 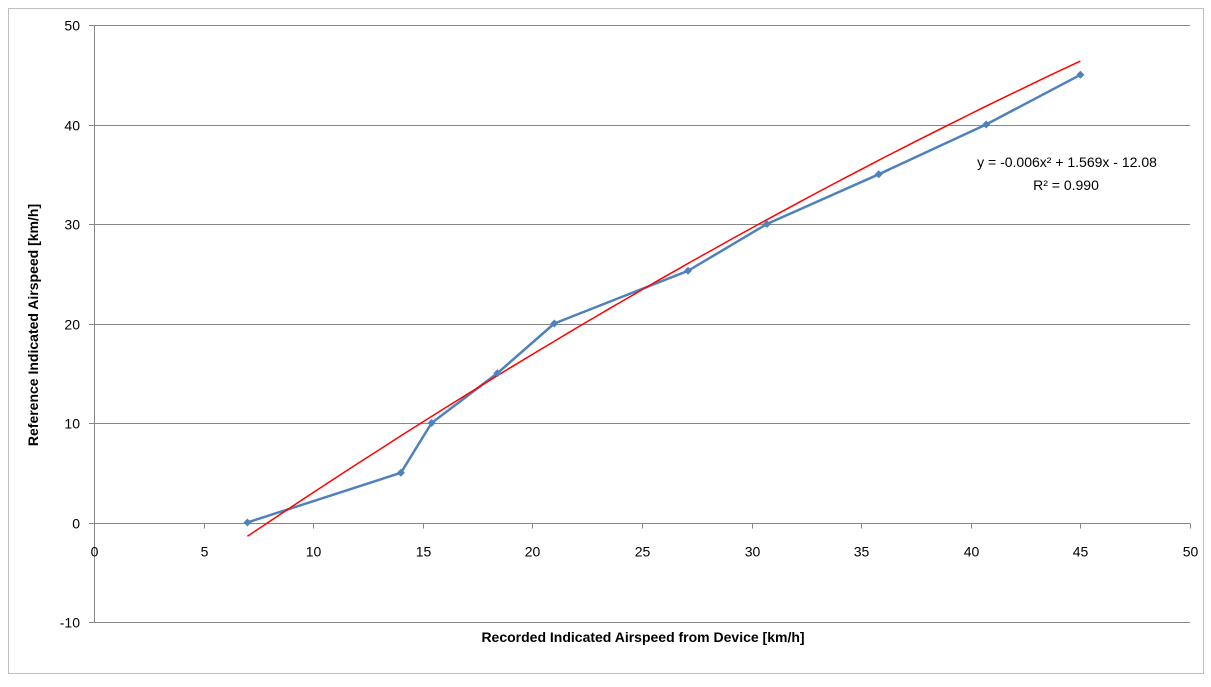 I want to click on y-tick-label: 0, so click(x=76, y=524).